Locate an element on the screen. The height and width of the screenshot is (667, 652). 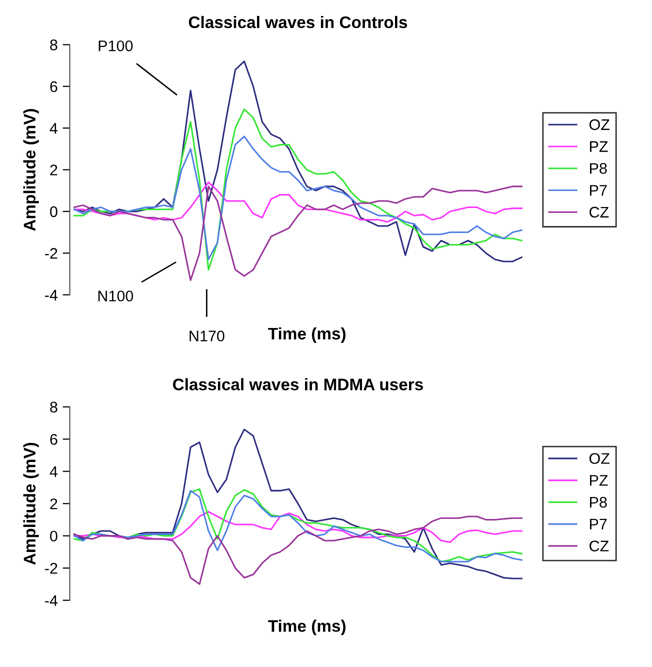
text: N170 is located at coordinates (207, 336).